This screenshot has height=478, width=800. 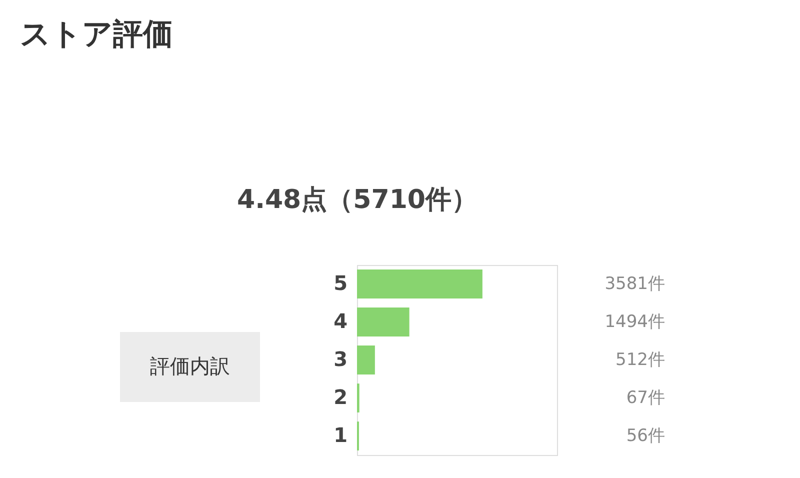 I want to click on text: ストア評価, so click(x=96, y=34).